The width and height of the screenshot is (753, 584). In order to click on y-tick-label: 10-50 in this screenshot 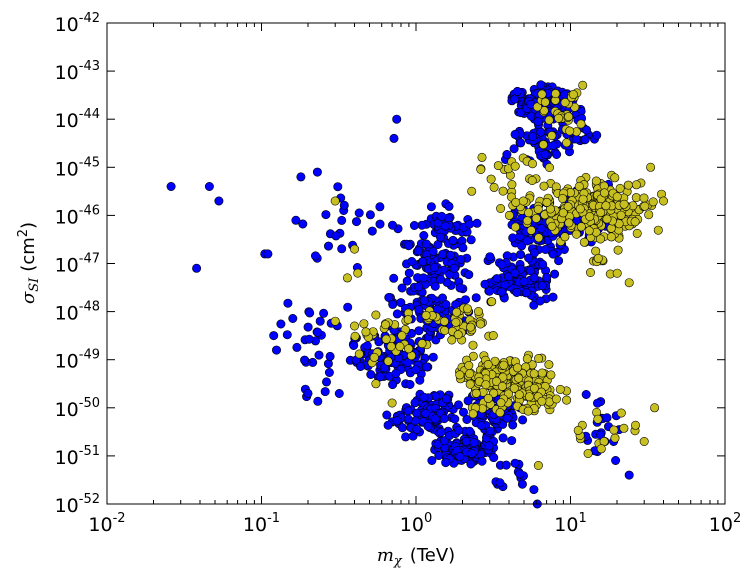, I will do `click(77, 408)`.